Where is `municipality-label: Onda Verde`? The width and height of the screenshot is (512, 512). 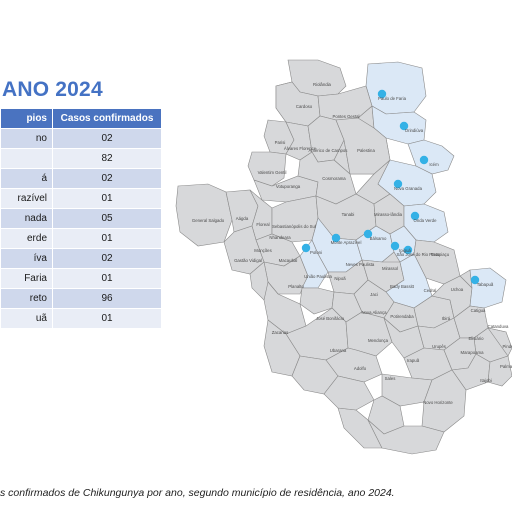
municipality-label: Onda Verde is located at coordinates (426, 220).